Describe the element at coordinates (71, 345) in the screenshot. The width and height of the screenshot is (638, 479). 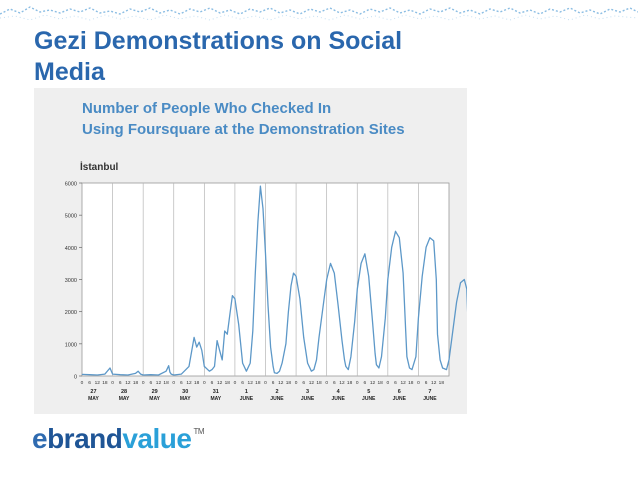
I see `y-tick-label: 1000` at that location.